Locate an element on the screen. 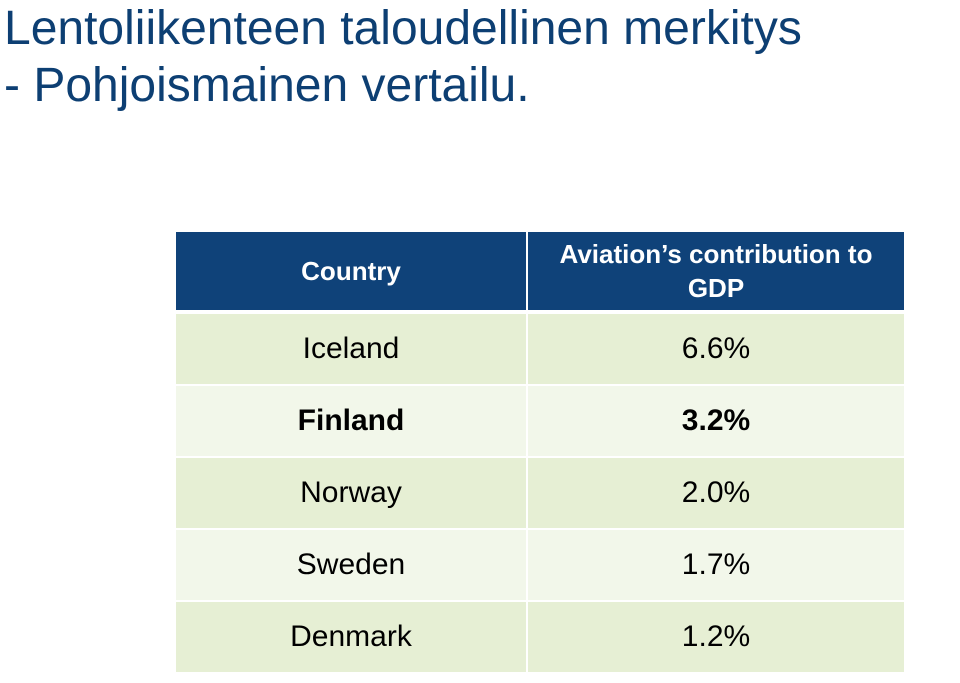  table-header-row: Country Aviation’s contribution to GDP is located at coordinates (540, 273).